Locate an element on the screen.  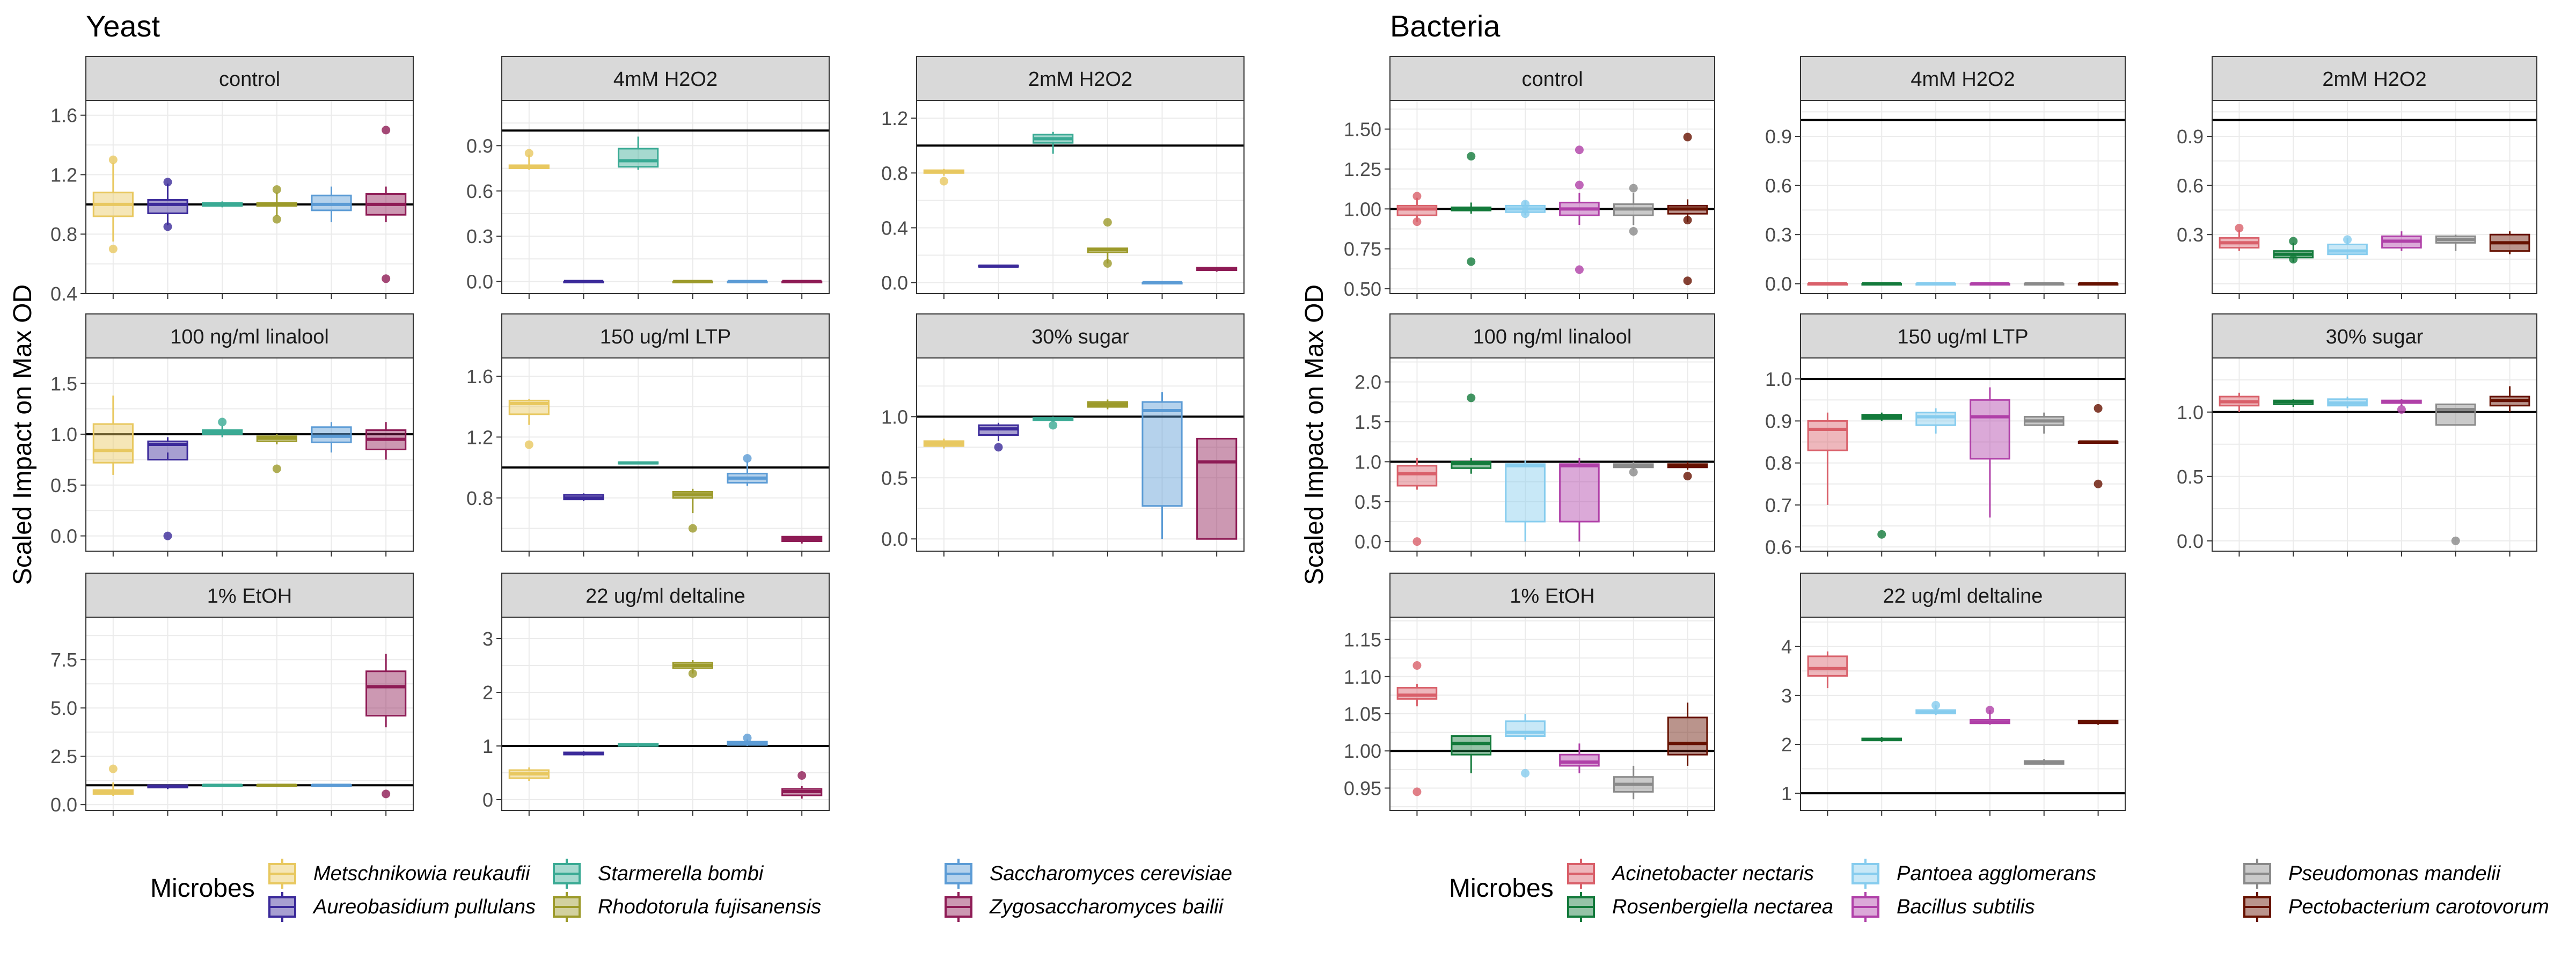
facet-strip-label: 1% EtOH is located at coordinates (1552, 596).